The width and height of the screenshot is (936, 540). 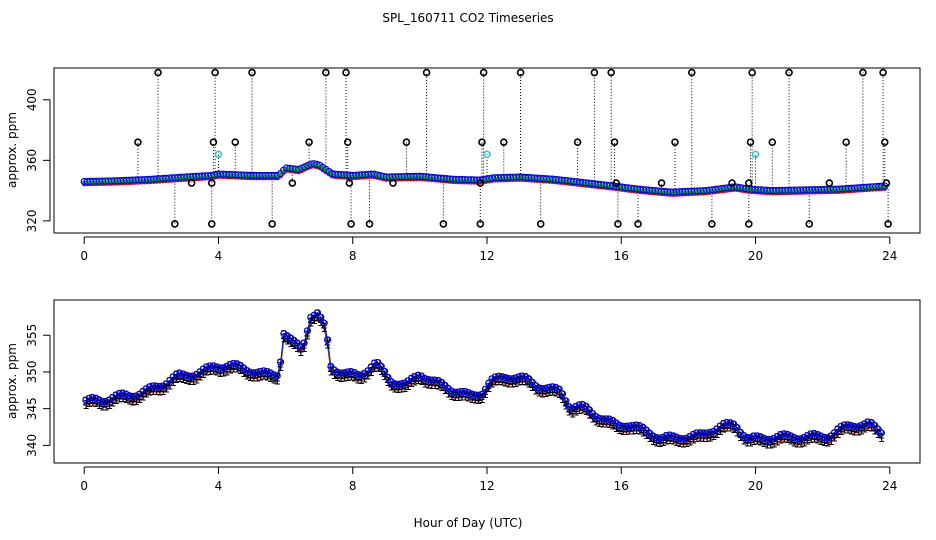 What do you see at coordinates (755, 486) in the screenshot?
I see `x-tick-label: 20` at bounding box center [755, 486].